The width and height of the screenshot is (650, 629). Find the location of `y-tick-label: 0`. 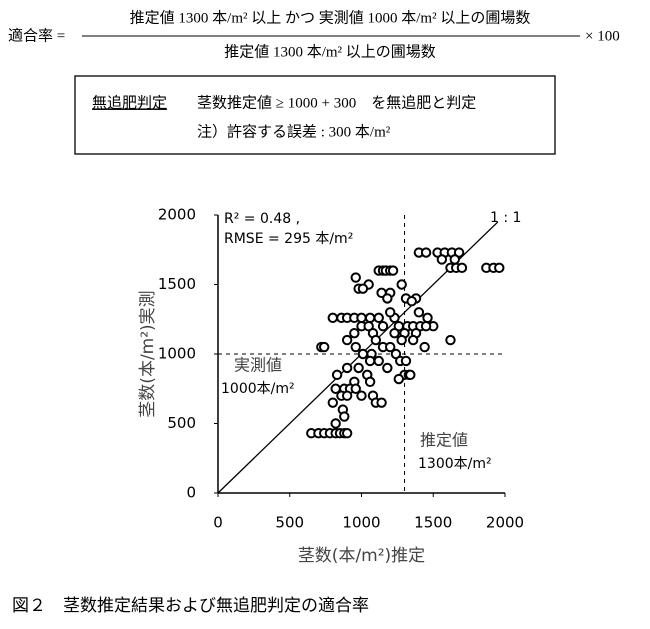

y-tick-label: 0 is located at coordinates (191, 493).